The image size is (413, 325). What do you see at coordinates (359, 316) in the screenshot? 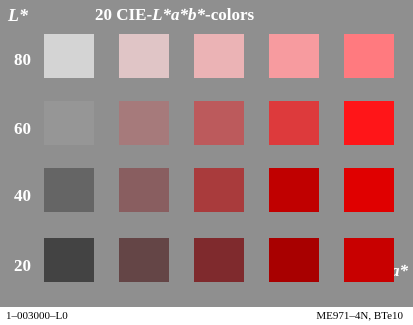
I see `footer-right-code: ME971–4N, BTe10` at bounding box center [359, 316].